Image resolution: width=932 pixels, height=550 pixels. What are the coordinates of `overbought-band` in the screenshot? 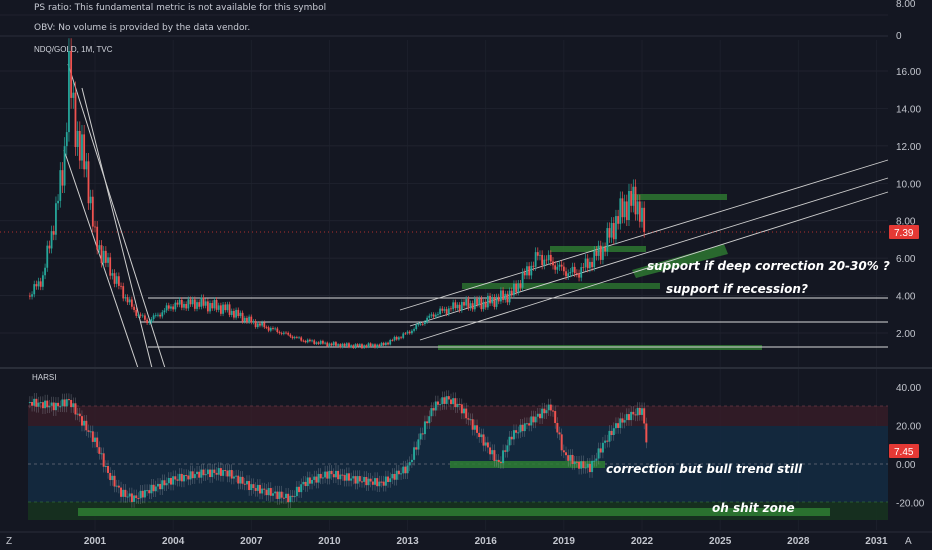 It's located at (458, 416).